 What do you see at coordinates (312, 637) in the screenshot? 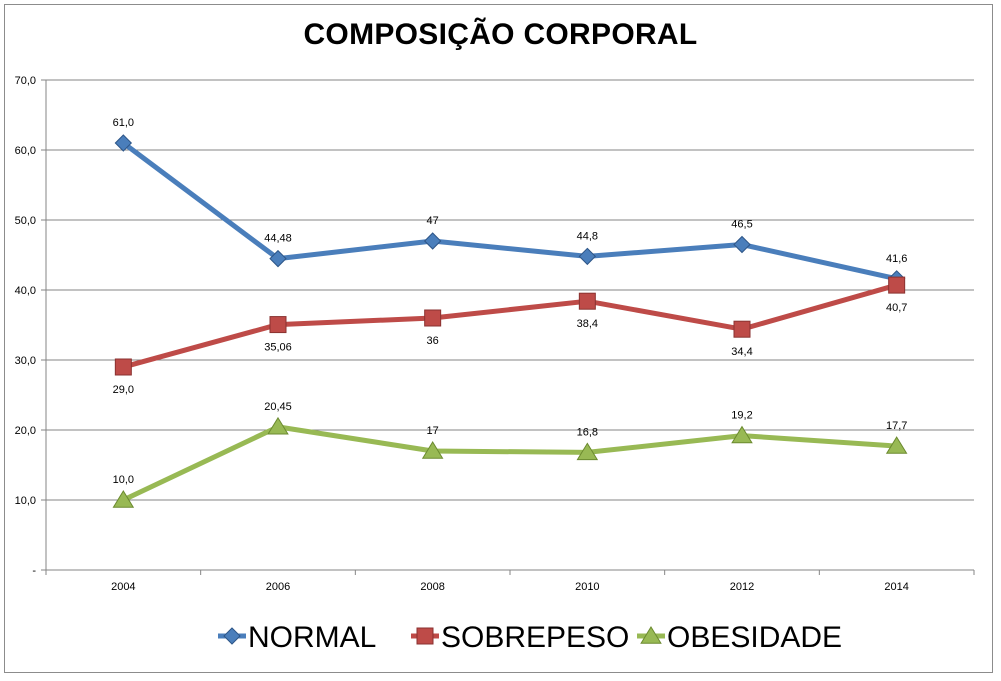
I see `legend-label-normal: NORMAL` at bounding box center [312, 637].